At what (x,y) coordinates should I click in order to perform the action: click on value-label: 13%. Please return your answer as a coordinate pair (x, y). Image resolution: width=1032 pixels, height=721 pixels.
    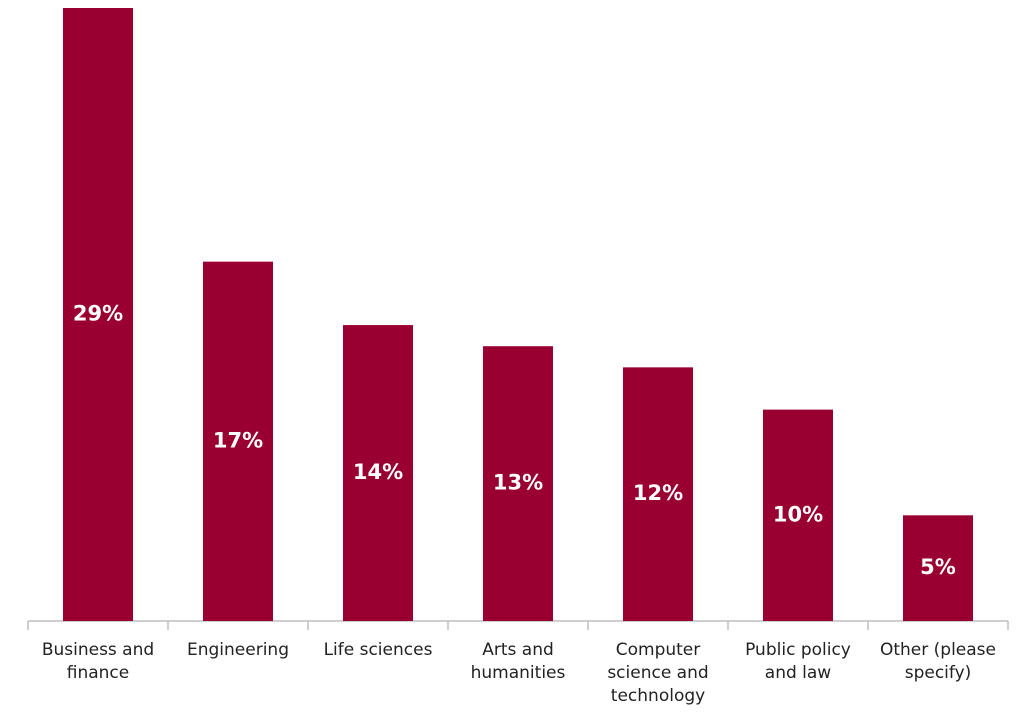
    Looking at the image, I should click on (518, 483).